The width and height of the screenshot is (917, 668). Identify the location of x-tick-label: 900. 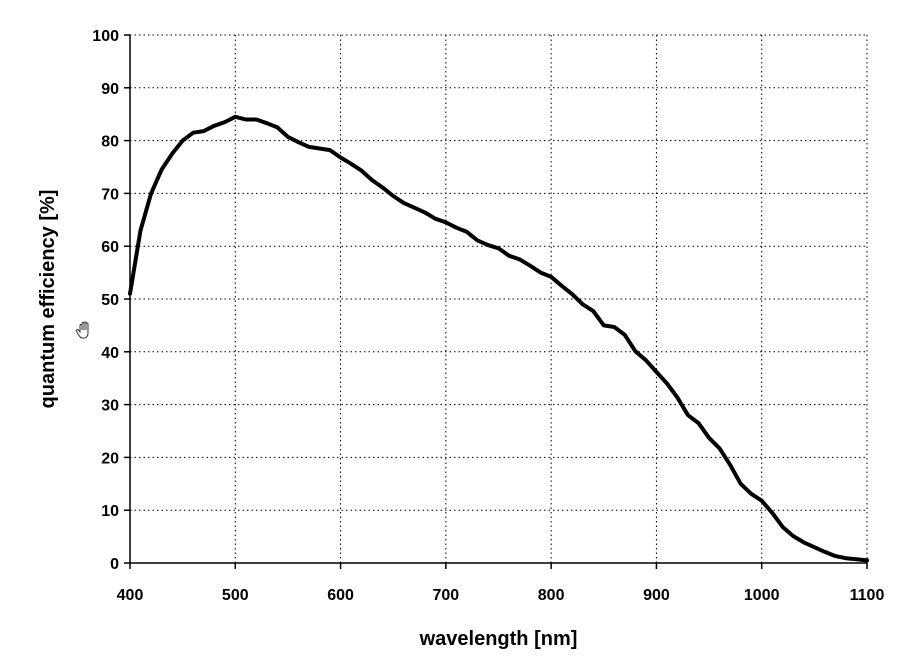
(656, 595).